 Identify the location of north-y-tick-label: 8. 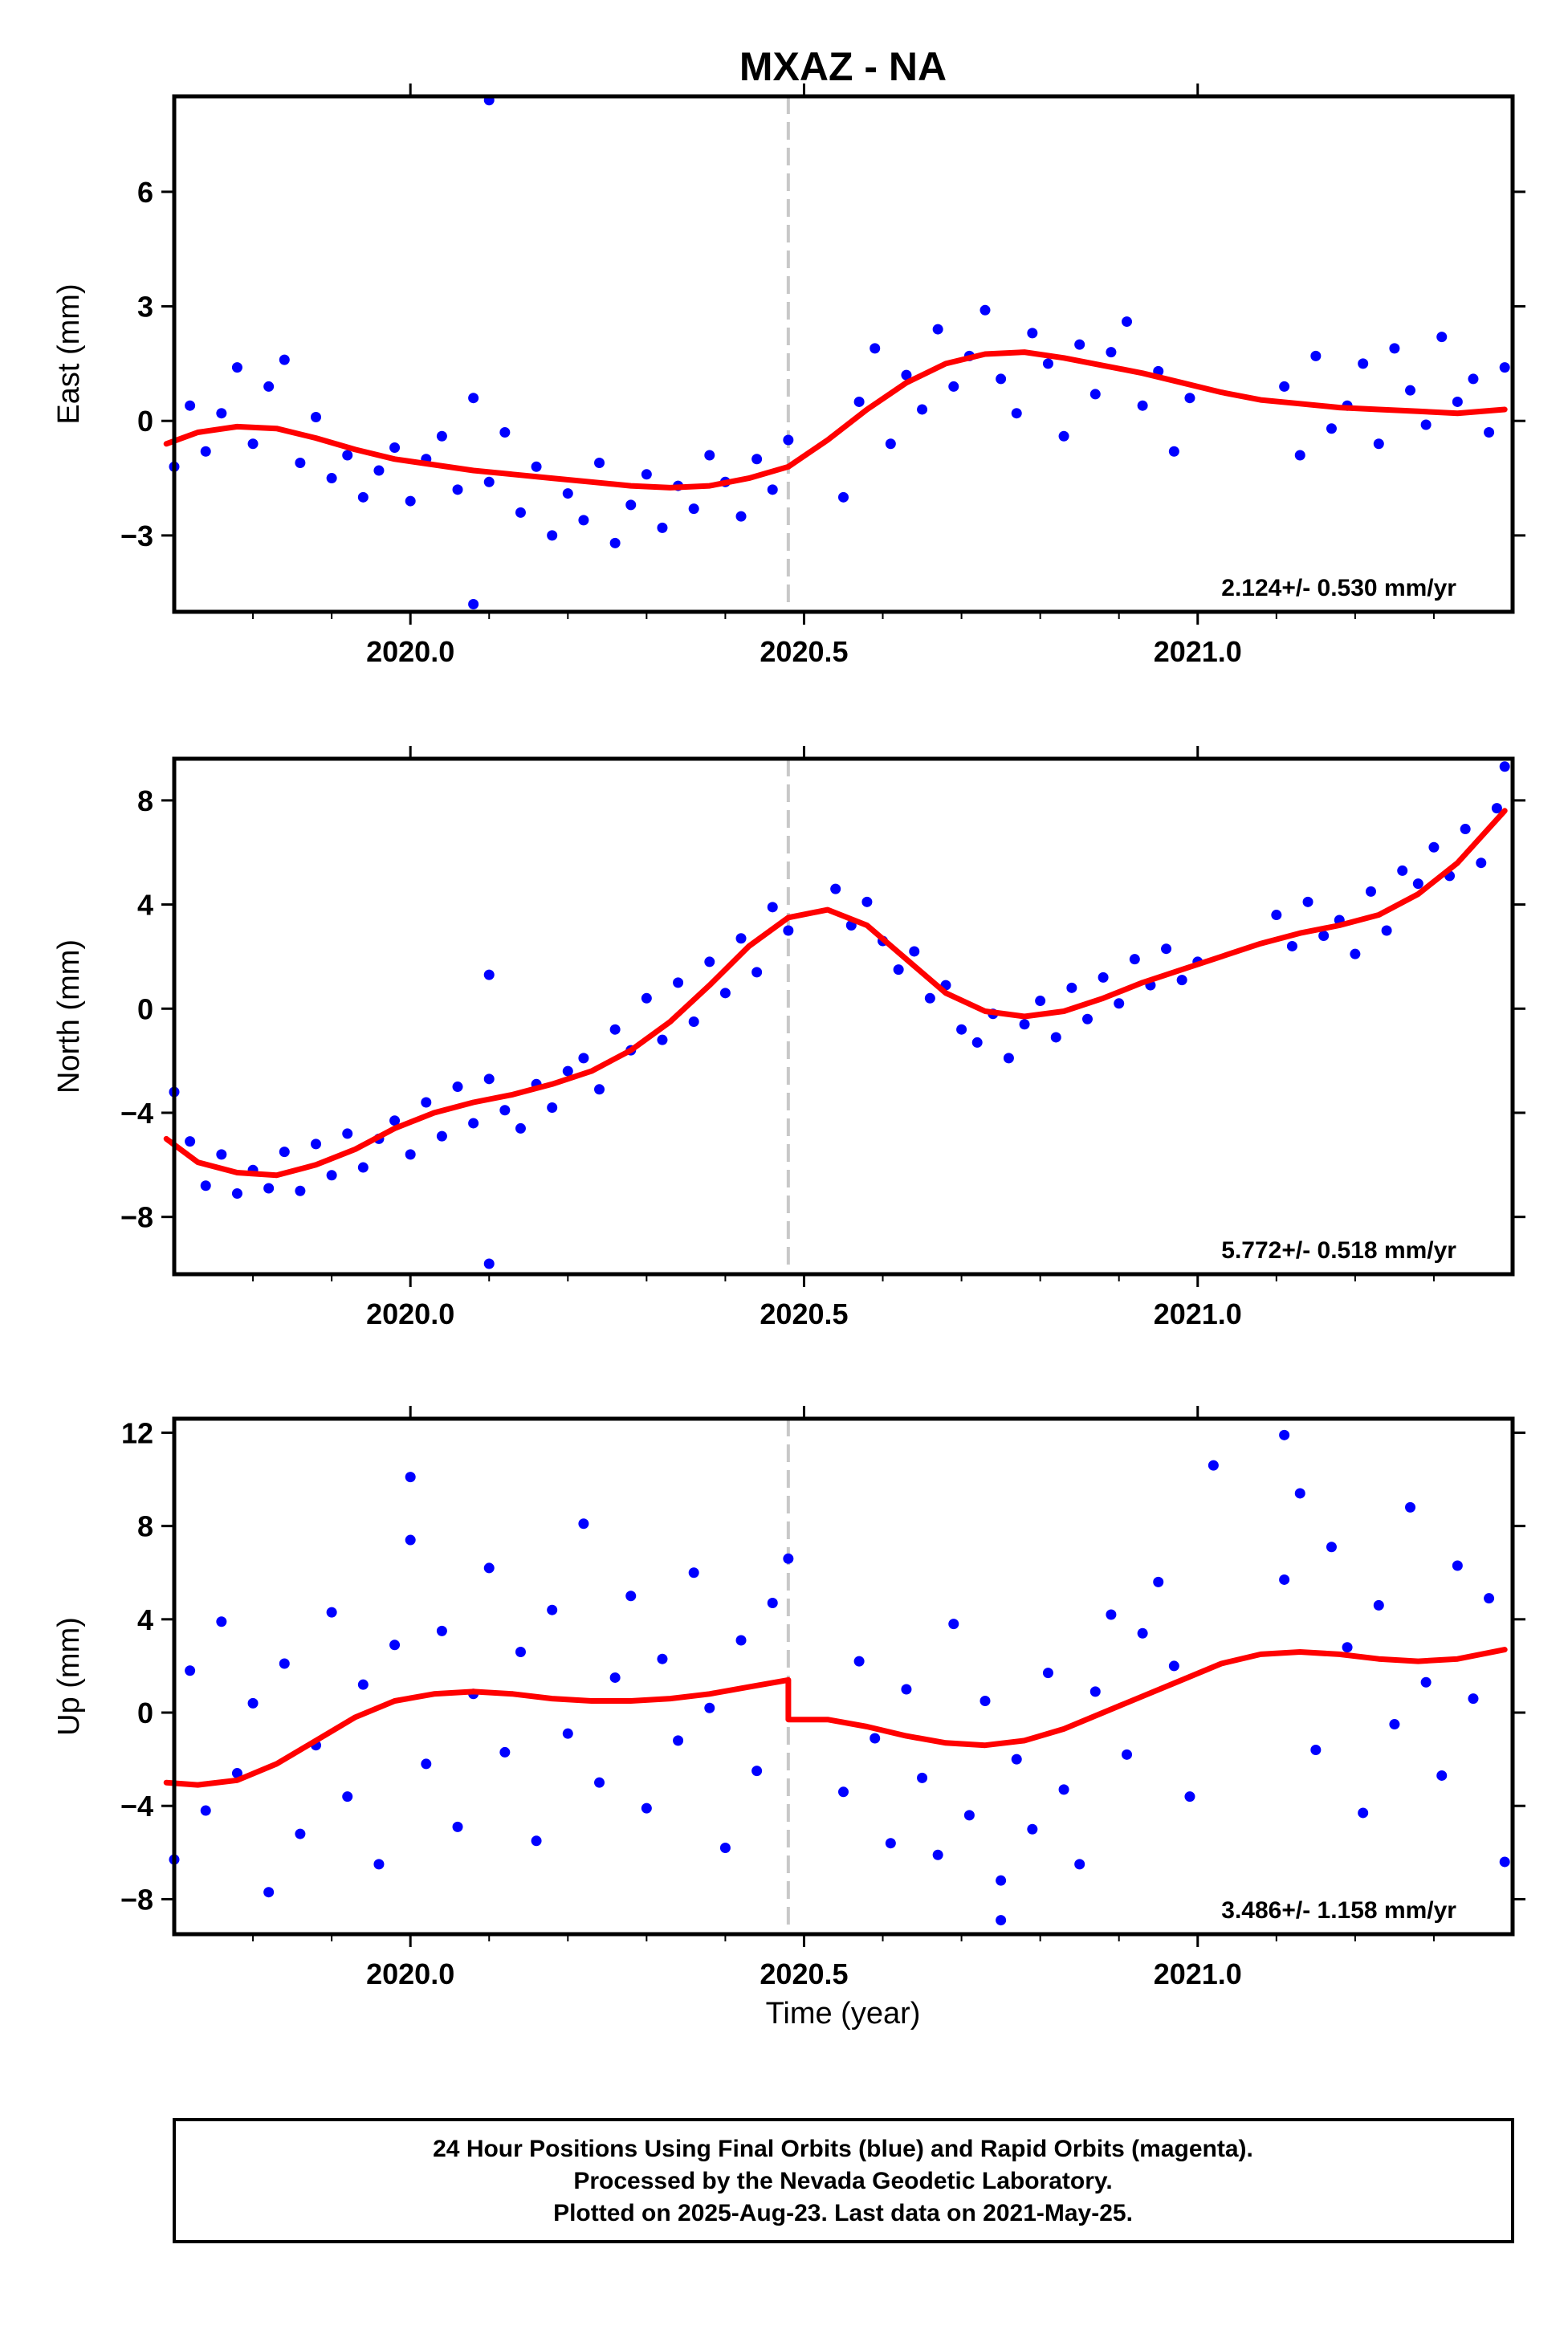
(145, 800).